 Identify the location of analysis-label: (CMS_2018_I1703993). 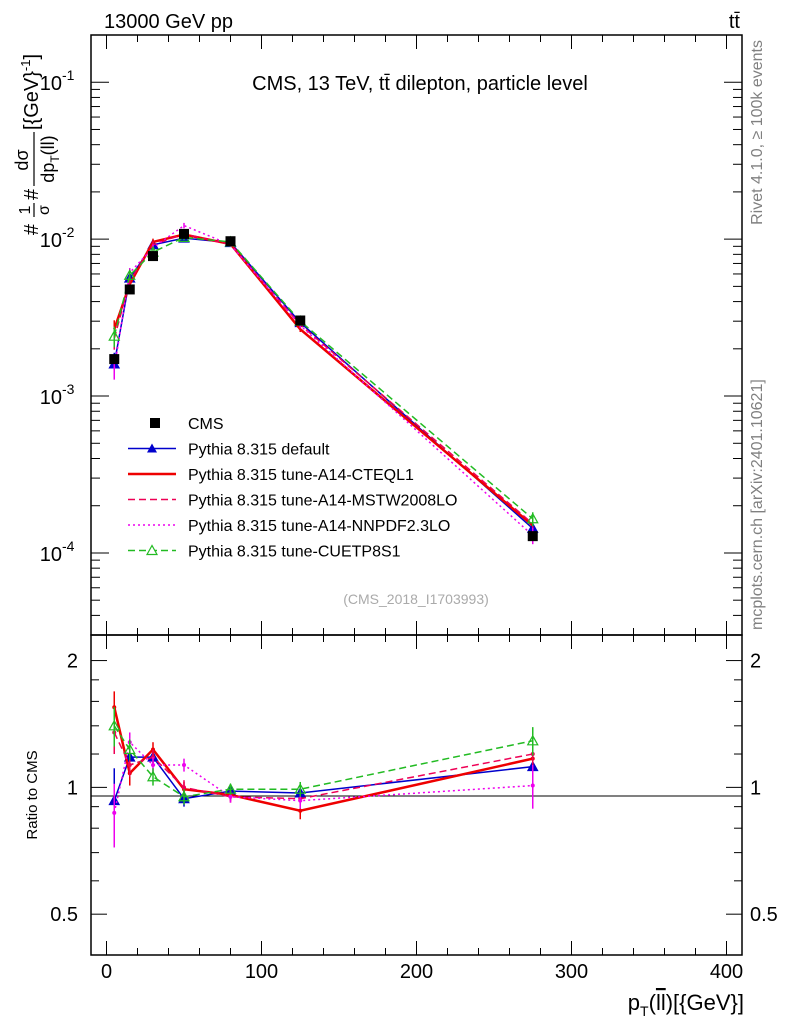
(416, 599).